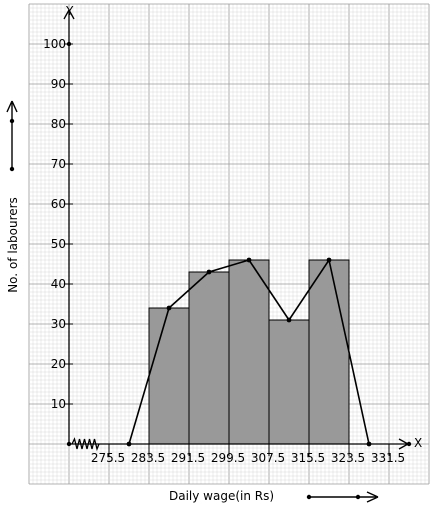 The width and height of the screenshot is (434, 510). Describe the element at coordinates (221, 496) in the screenshot. I see `x-axis-label: Daily wage(in Rs)` at that location.